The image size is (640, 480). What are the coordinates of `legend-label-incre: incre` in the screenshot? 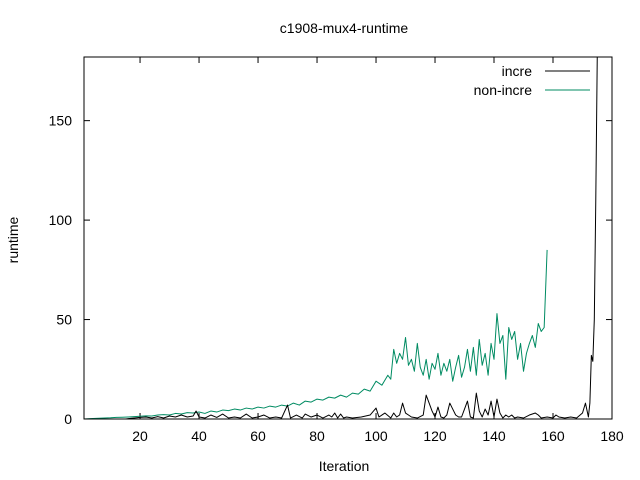 It's located at (517, 71).